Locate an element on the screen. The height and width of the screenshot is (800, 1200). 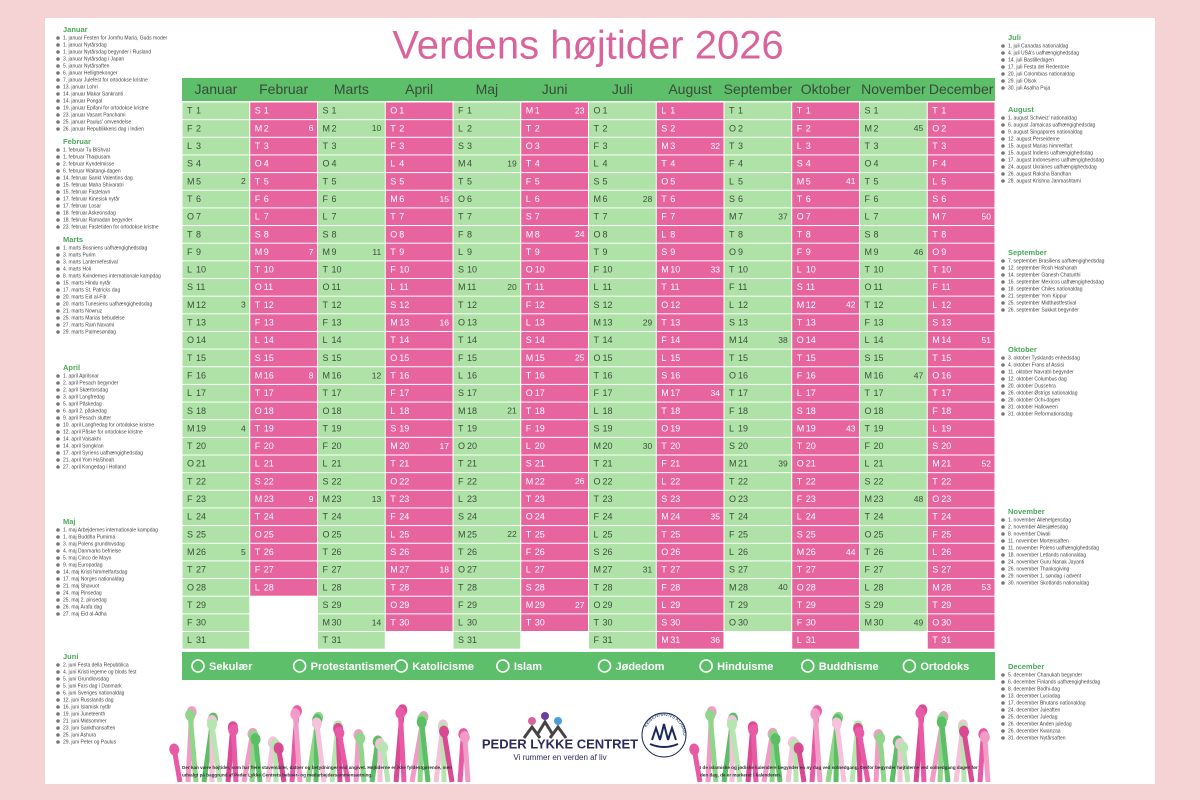
sidebar-item: 4. juni Kristi legeme og blods fest is located at coordinates (100, 672).